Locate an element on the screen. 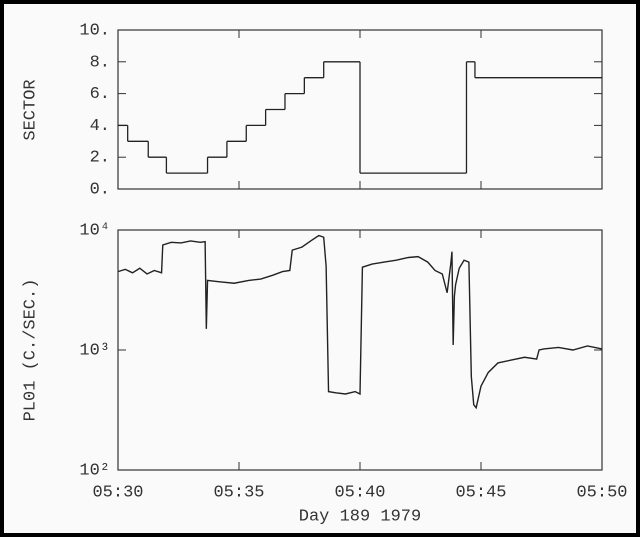 This screenshot has width=640, height=537. x-tick-label: 05:50 is located at coordinates (601, 492).